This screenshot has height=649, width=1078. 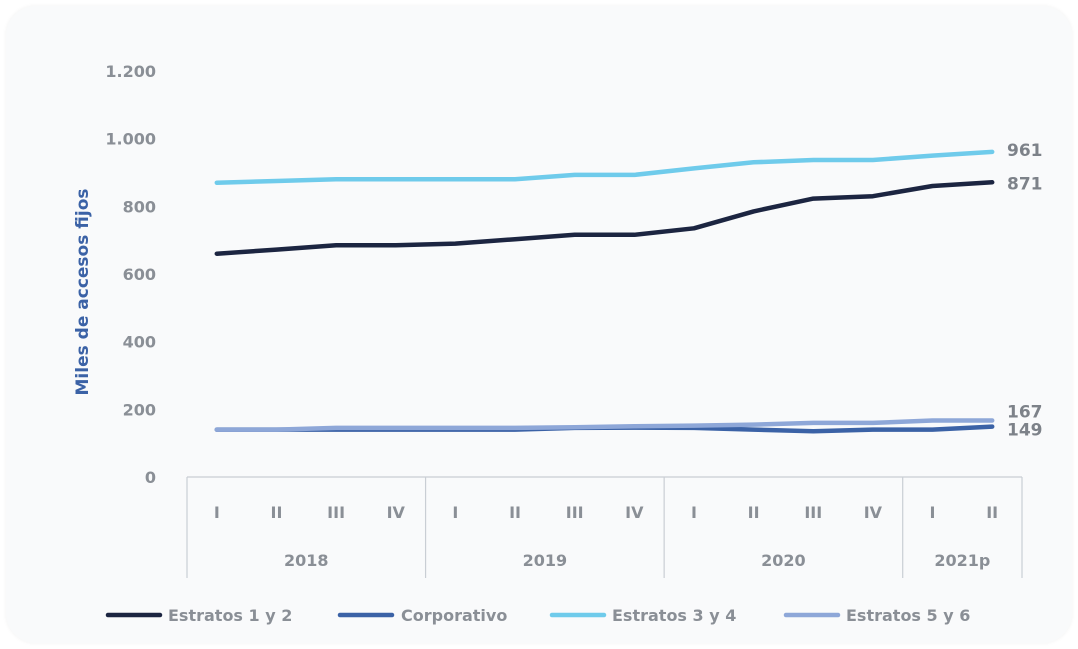 I want to click on y-tick-label: 400, so click(x=139, y=342).